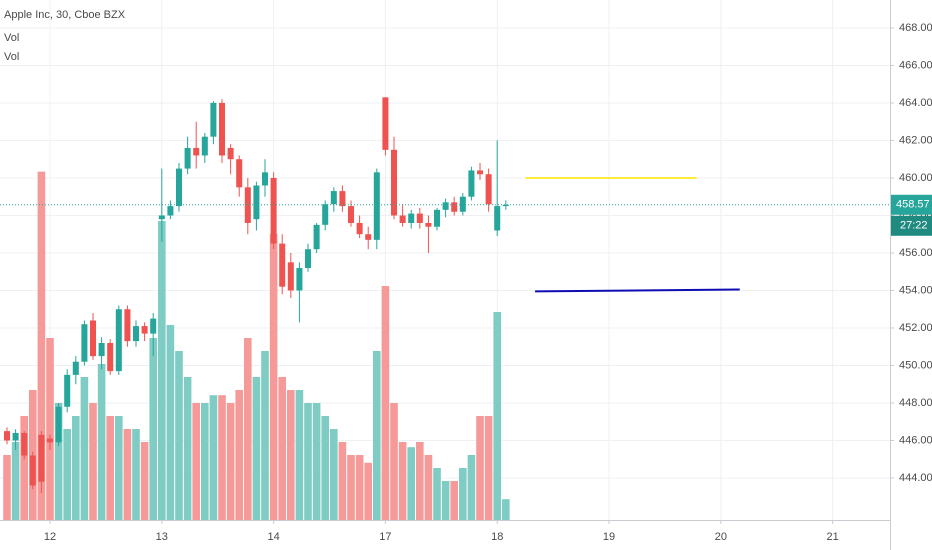 The image size is (932, 550). Describe the element at coordinates (273, 537) in the screenshot. I see `x-tick-label: 14` at that location.